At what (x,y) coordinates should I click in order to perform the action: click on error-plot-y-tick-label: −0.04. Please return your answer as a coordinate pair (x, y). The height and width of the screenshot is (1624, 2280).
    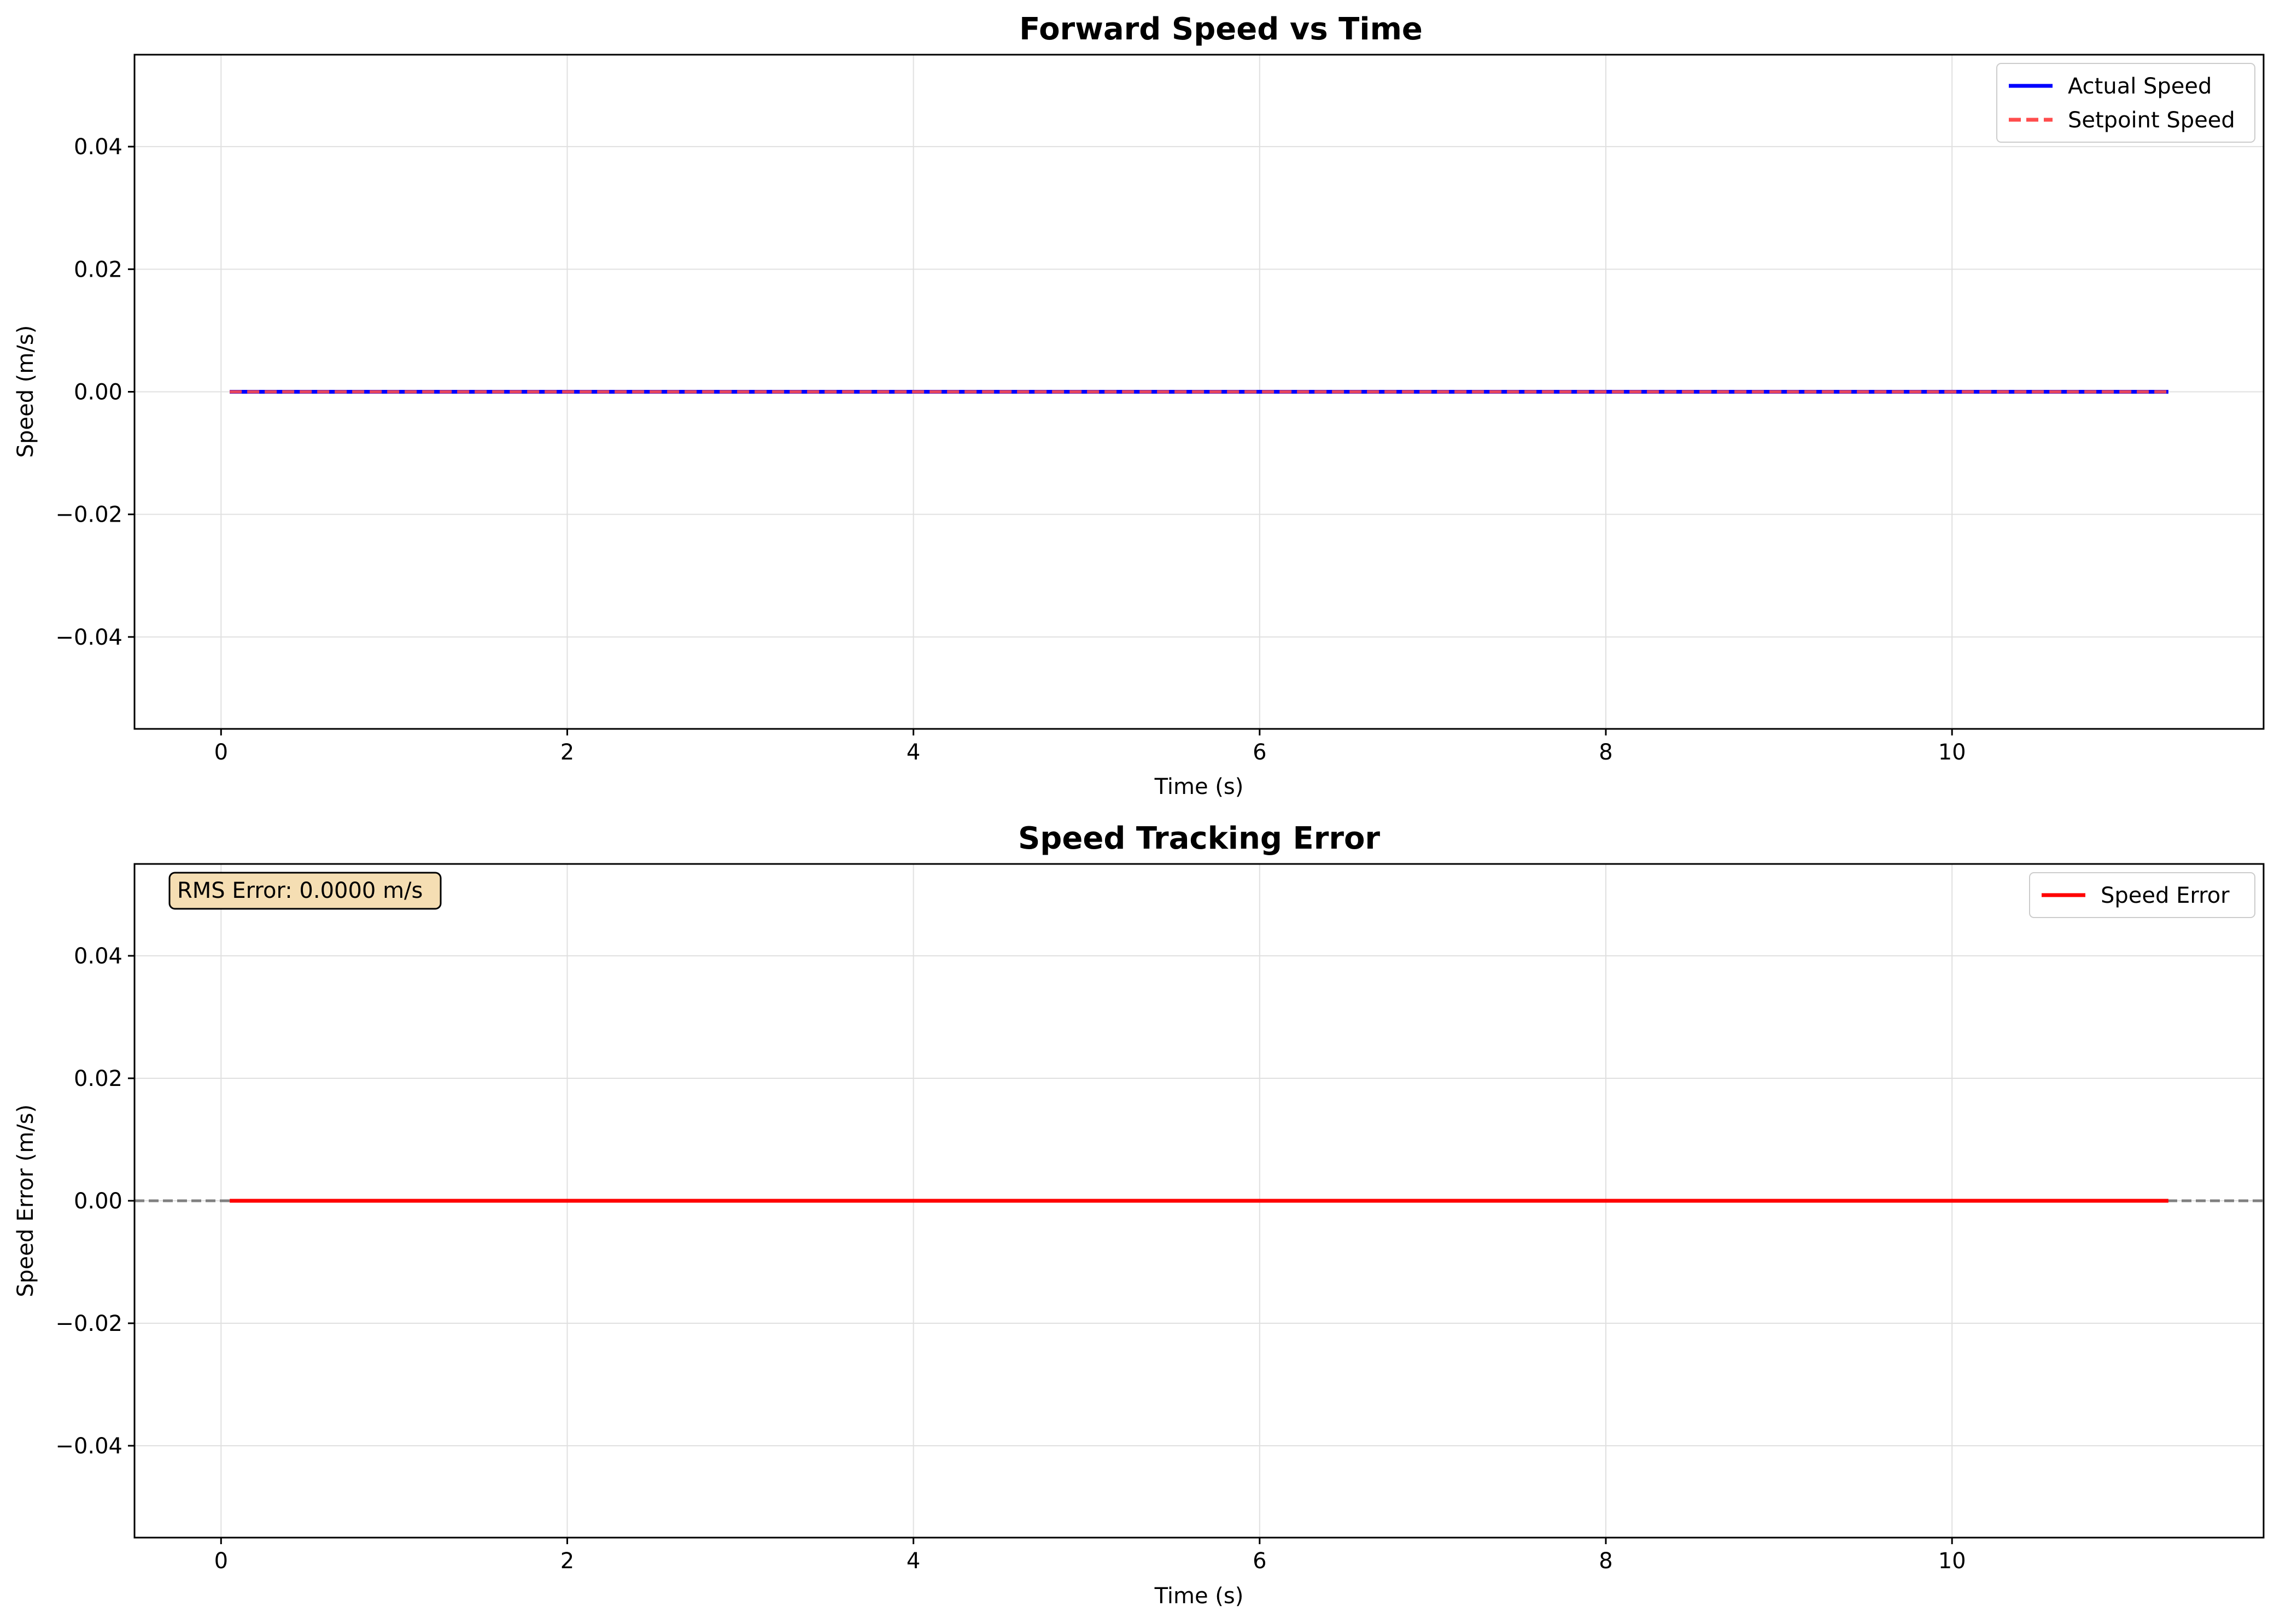
    Looking at the image, I should click on (88, 1446).